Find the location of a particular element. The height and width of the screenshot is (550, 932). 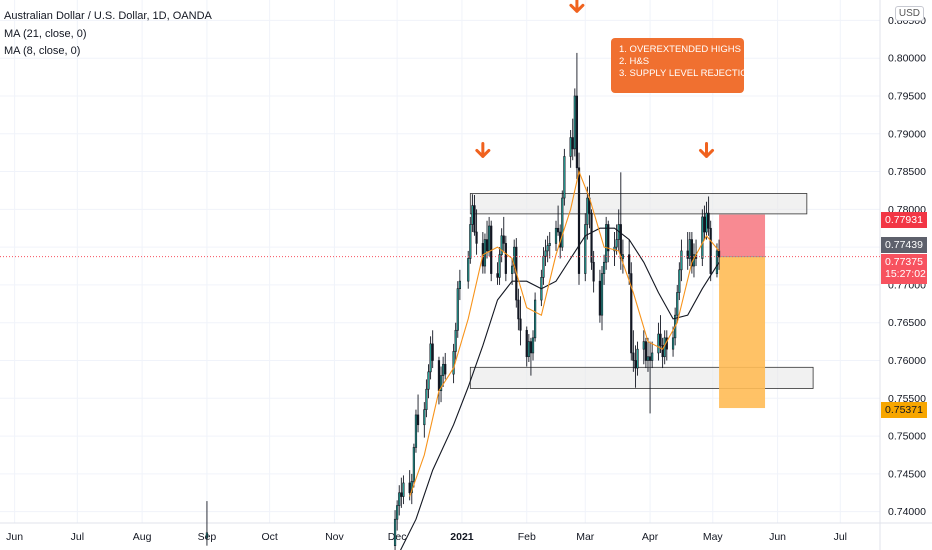

time-axis-label: Jun is located at coordinates (14, 537).